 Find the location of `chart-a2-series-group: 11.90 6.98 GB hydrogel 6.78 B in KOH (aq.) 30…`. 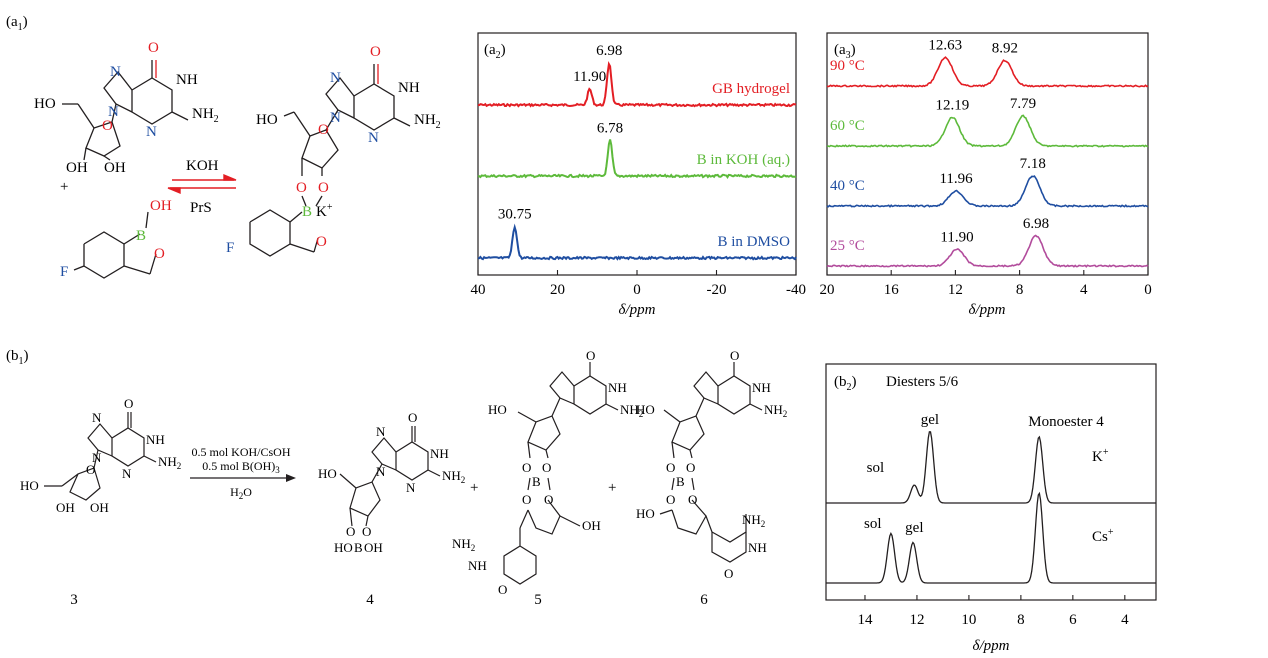

chart-a2-series-group: 11.90 6.98 GB hydrogel 6.78 B in KOH (aq.) 30… is located at coordinates (637, 152).